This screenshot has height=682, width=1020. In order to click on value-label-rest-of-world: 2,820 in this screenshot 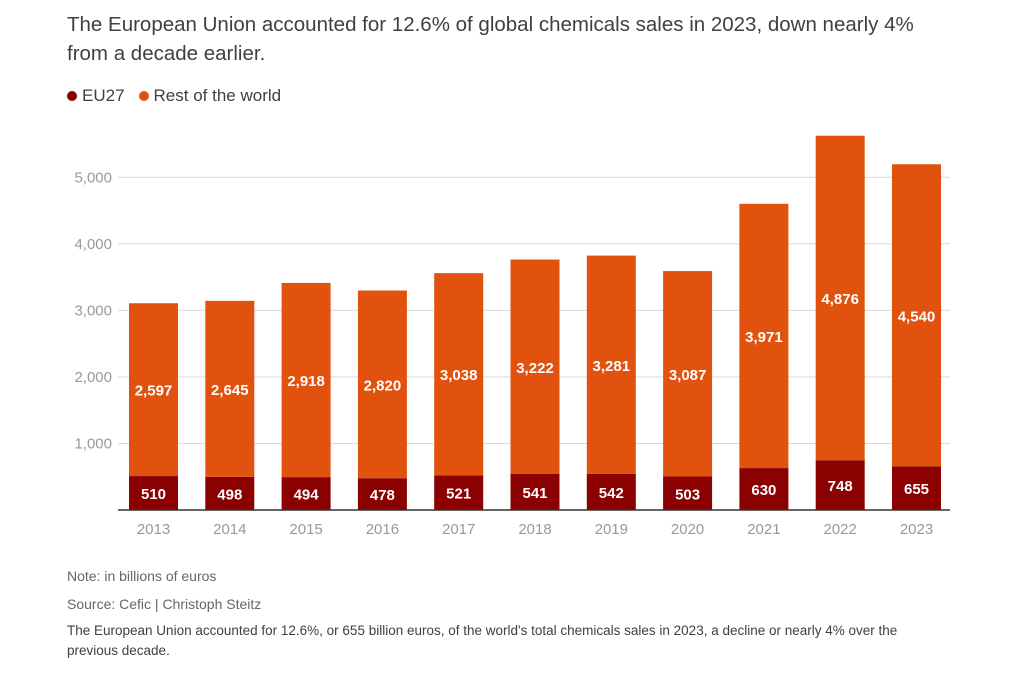, I will do `click(383, 385)`.